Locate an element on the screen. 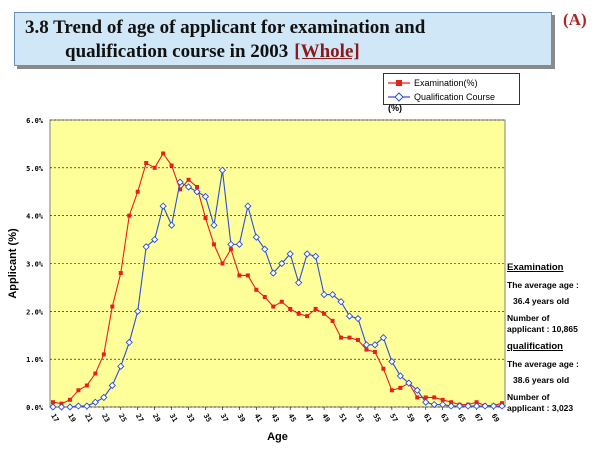 Image resolution: width=600 pixels, height=450 pixels. x-tick-label: 23 is located at coordinates (105, 417).